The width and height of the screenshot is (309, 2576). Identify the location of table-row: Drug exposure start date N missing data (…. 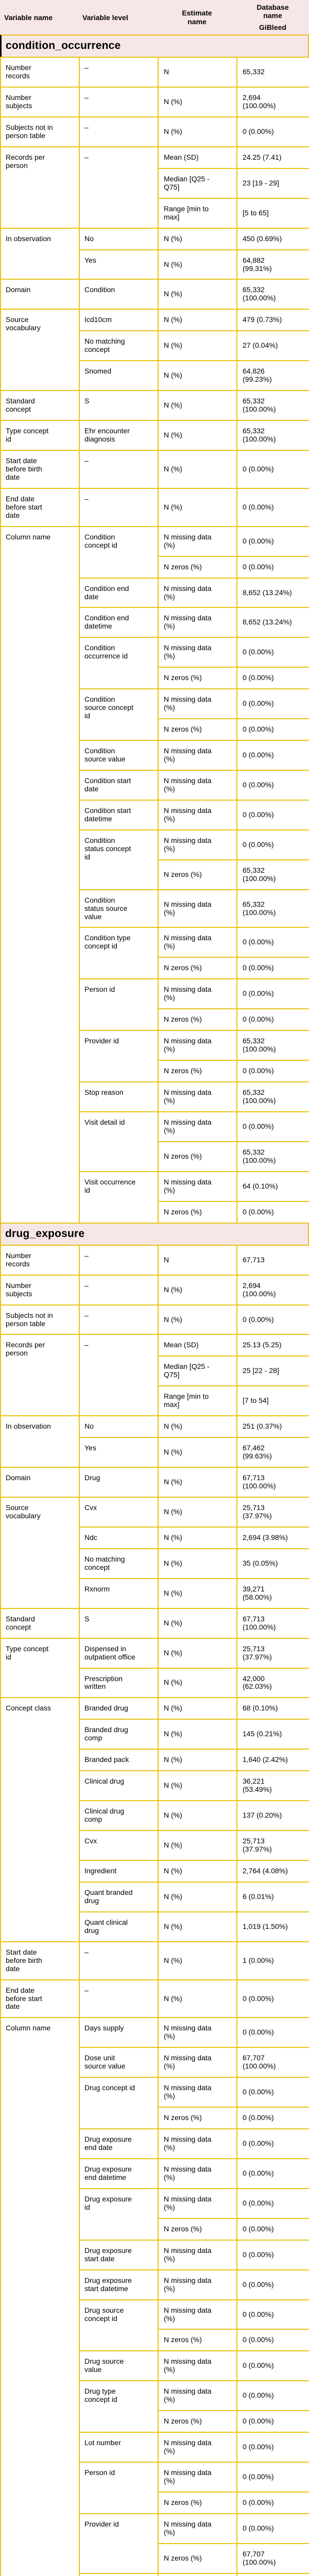
(155, 2254).